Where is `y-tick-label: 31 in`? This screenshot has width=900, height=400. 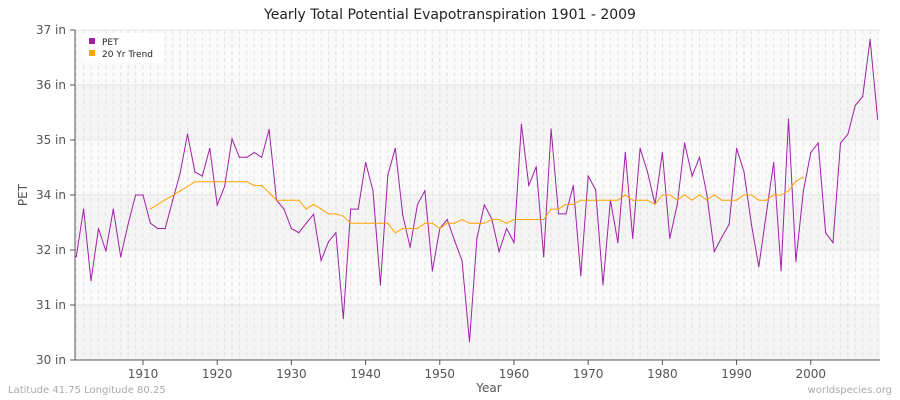 y-tick-label: 31 in is located at coordinates (51, 305).